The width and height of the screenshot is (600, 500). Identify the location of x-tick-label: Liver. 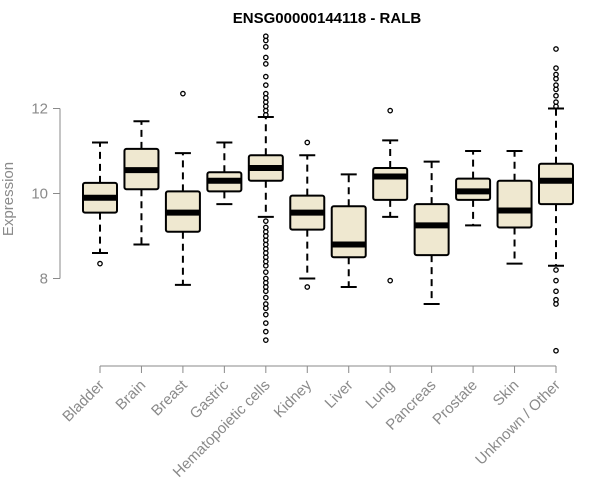
(339, 394).